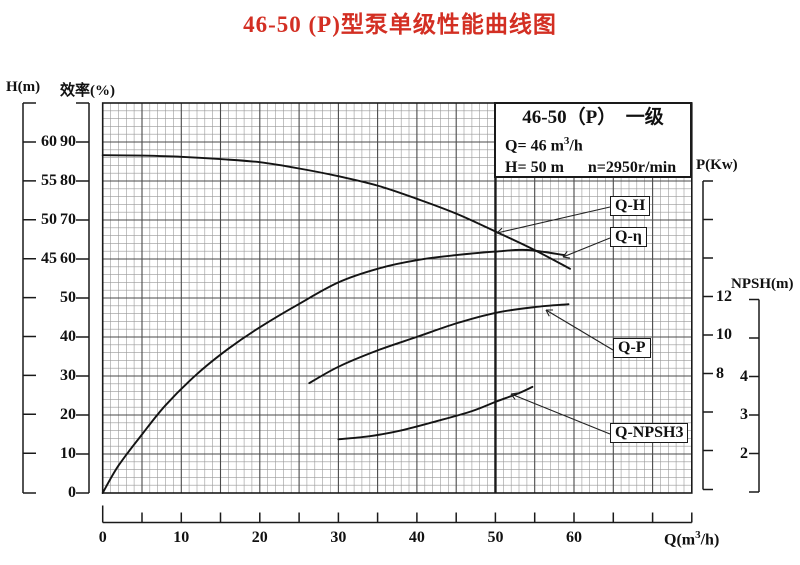 The height and width of the screenshot is (565, 800). I want to click on curve-npsh, so click(435, 413).